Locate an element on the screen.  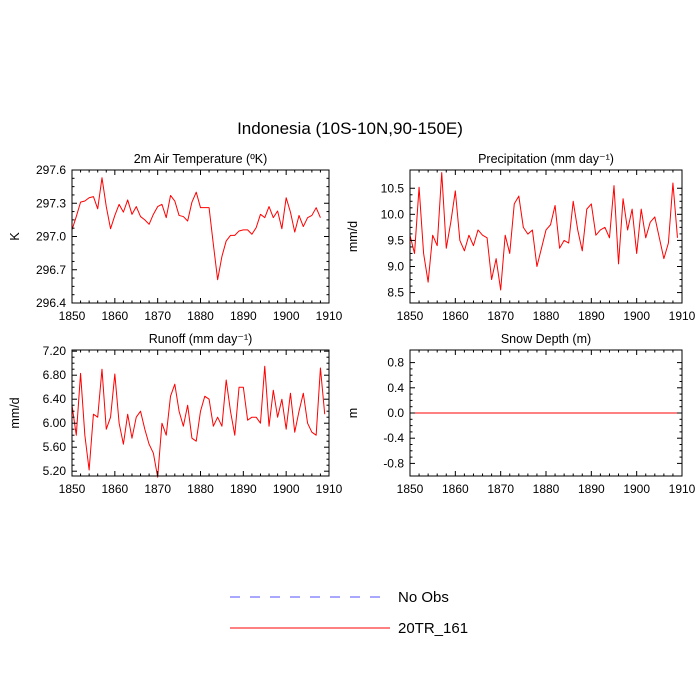
panel-title: 2m Air Temperature (ºK) is located at coordinates (201, 159).